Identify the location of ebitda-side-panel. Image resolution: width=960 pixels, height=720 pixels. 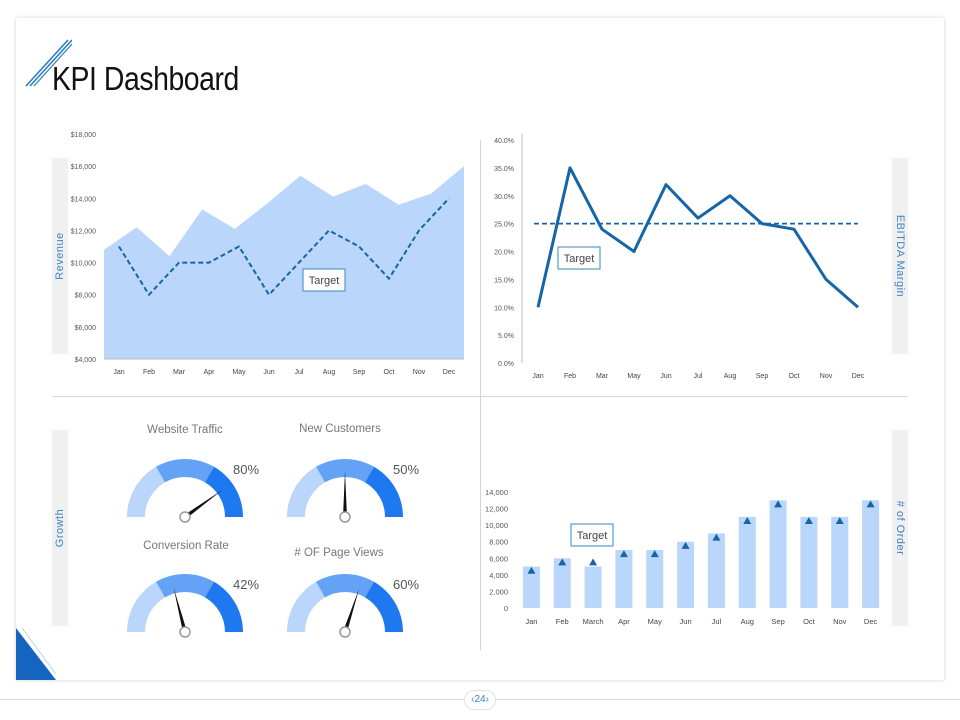
(900, 256).